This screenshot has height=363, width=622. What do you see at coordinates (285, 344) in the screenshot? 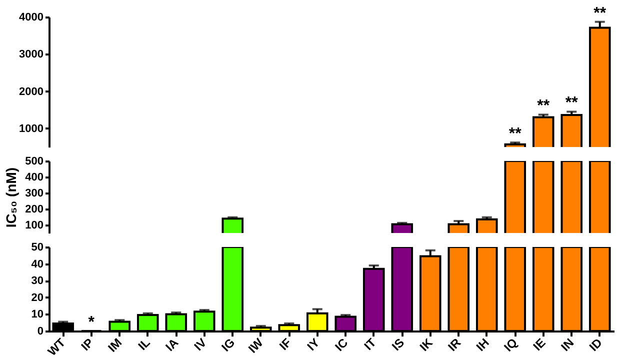
I see `x-tick-label: IF` at bounding box center [285, 344].